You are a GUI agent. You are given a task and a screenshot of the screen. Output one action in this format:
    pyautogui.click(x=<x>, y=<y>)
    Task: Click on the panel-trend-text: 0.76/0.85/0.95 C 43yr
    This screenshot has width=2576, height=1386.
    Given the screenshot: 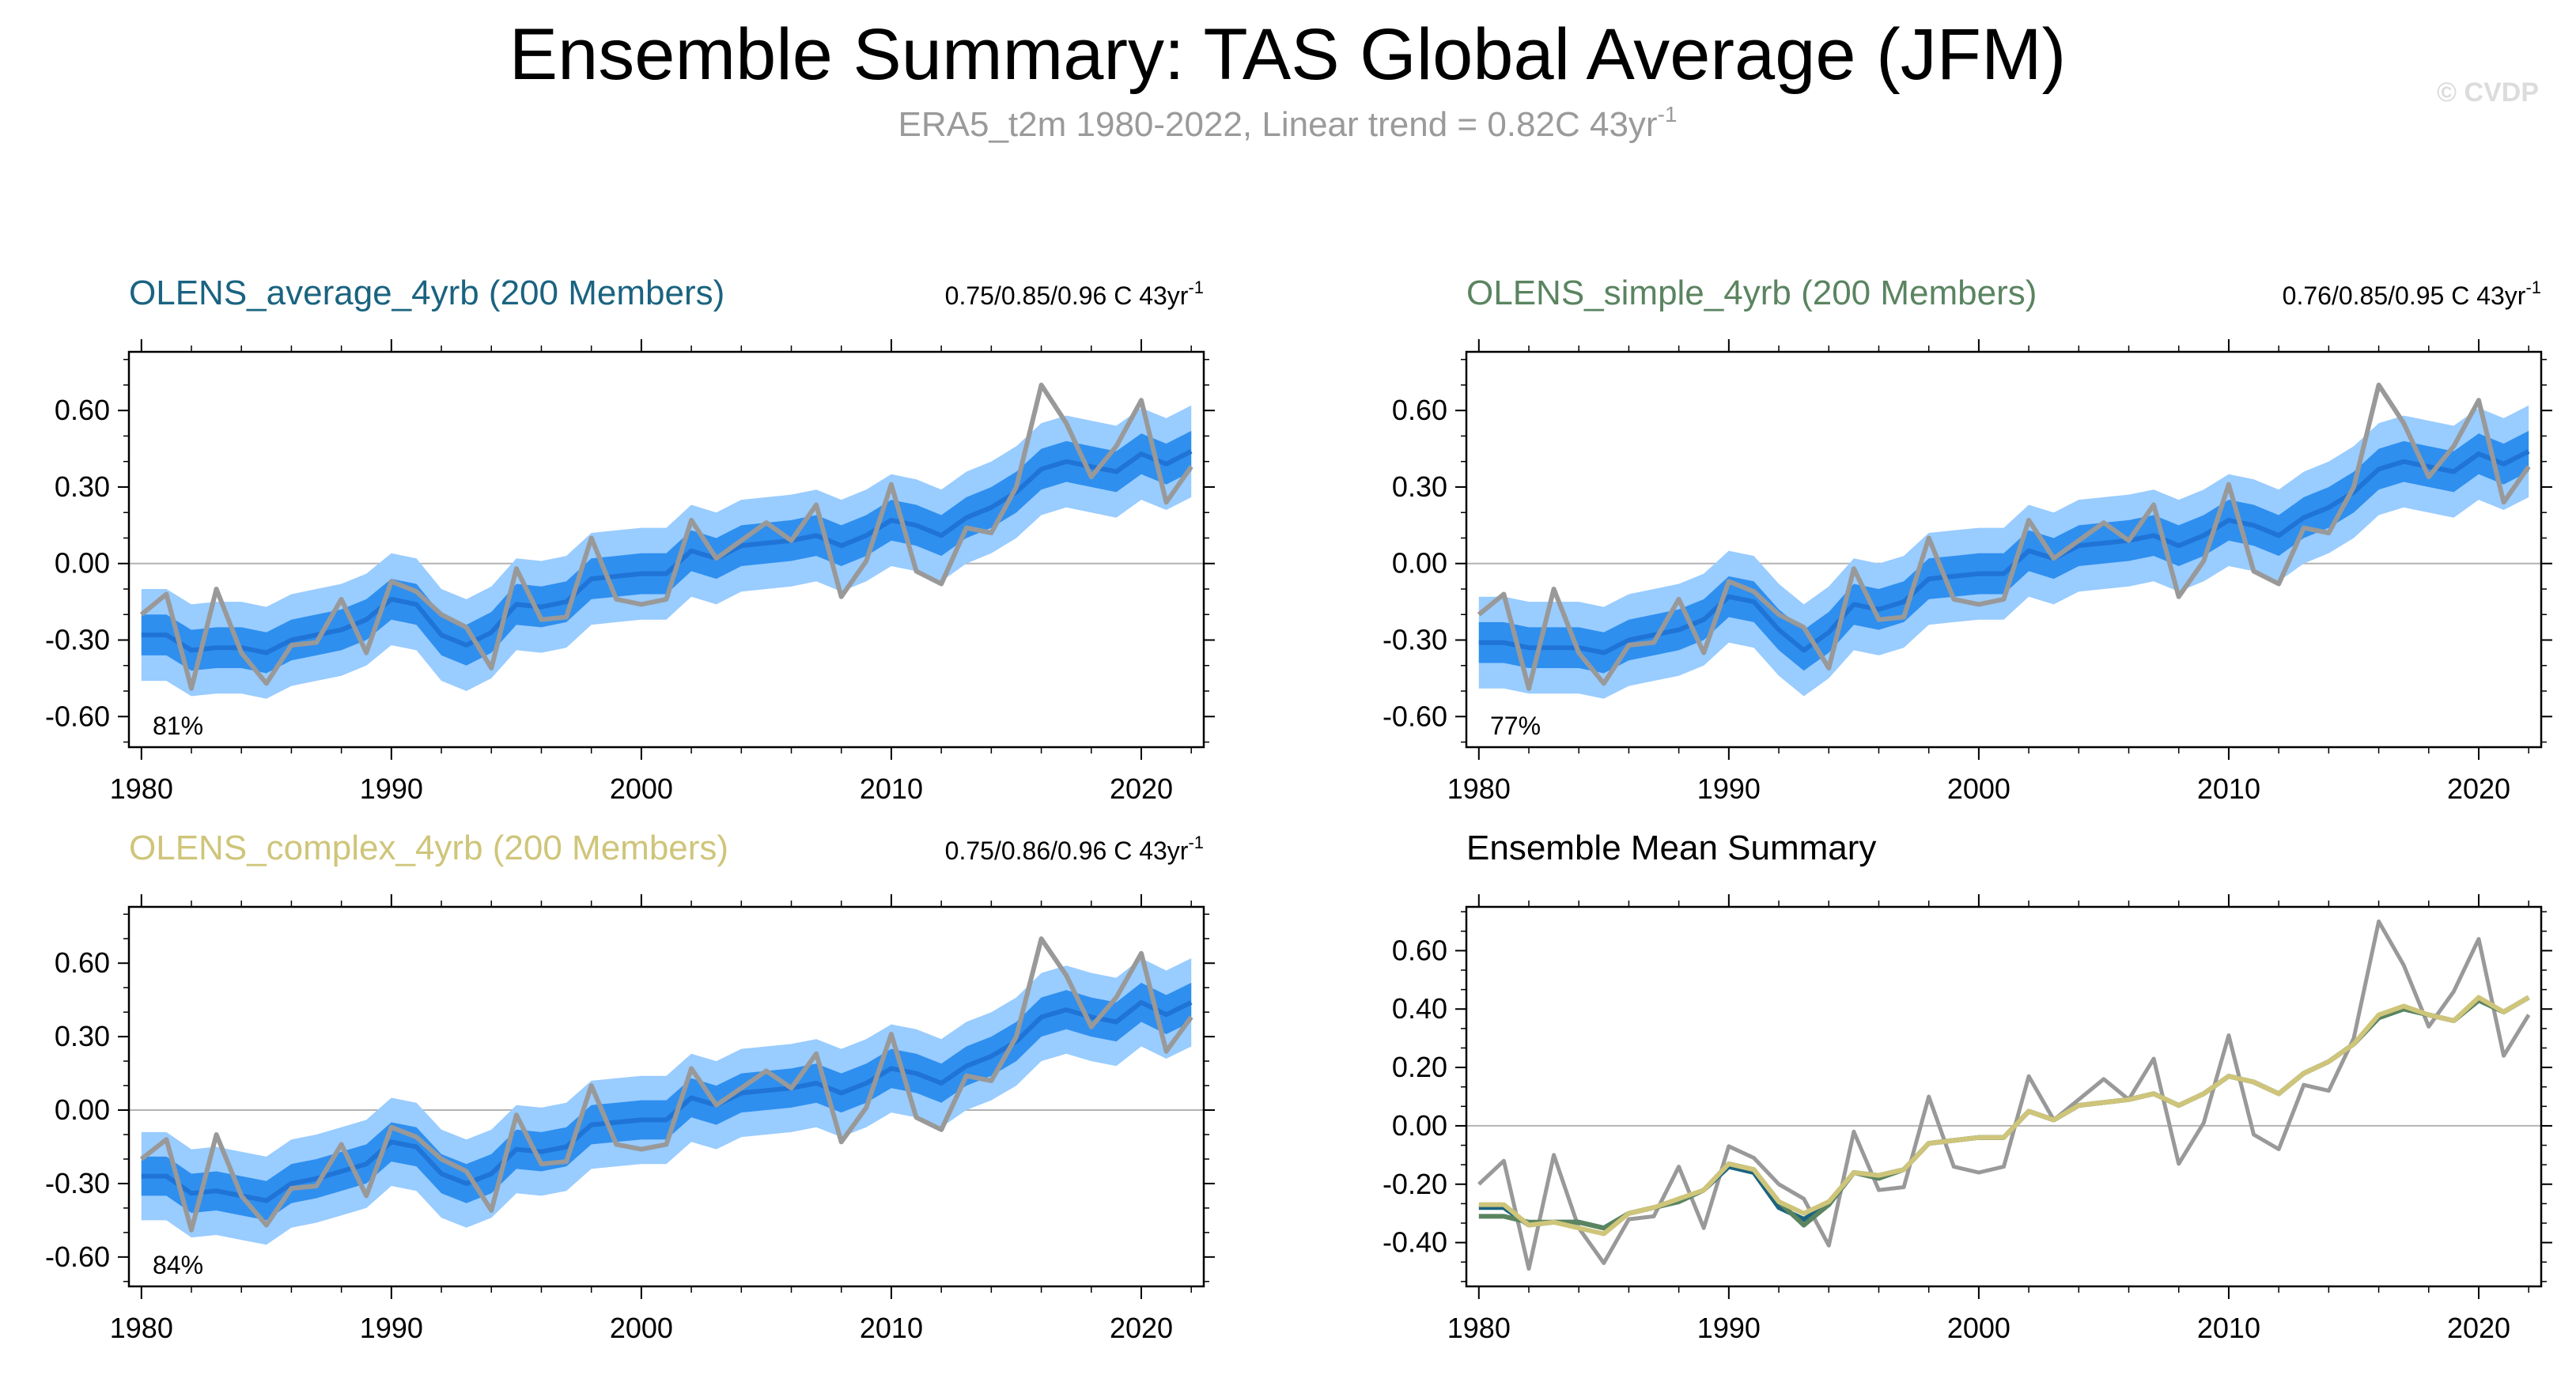 What is the action you would take?
    pyautogui.click(x=2404, y=295)
    